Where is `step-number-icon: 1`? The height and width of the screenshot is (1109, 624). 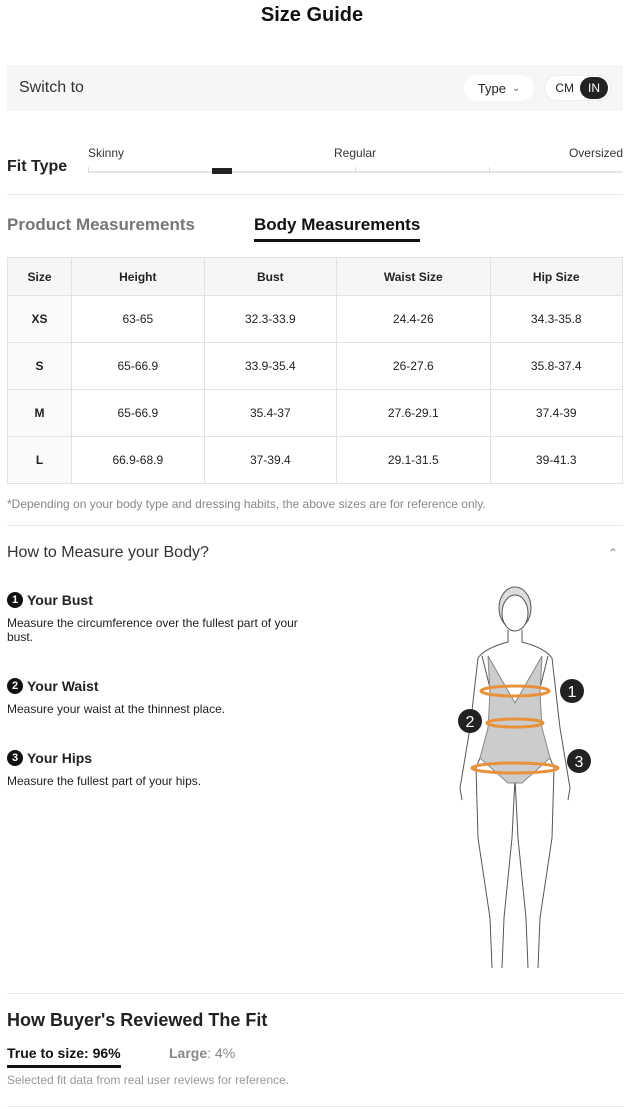 step-number-icon: 1 is located at coordinates (15, 600).